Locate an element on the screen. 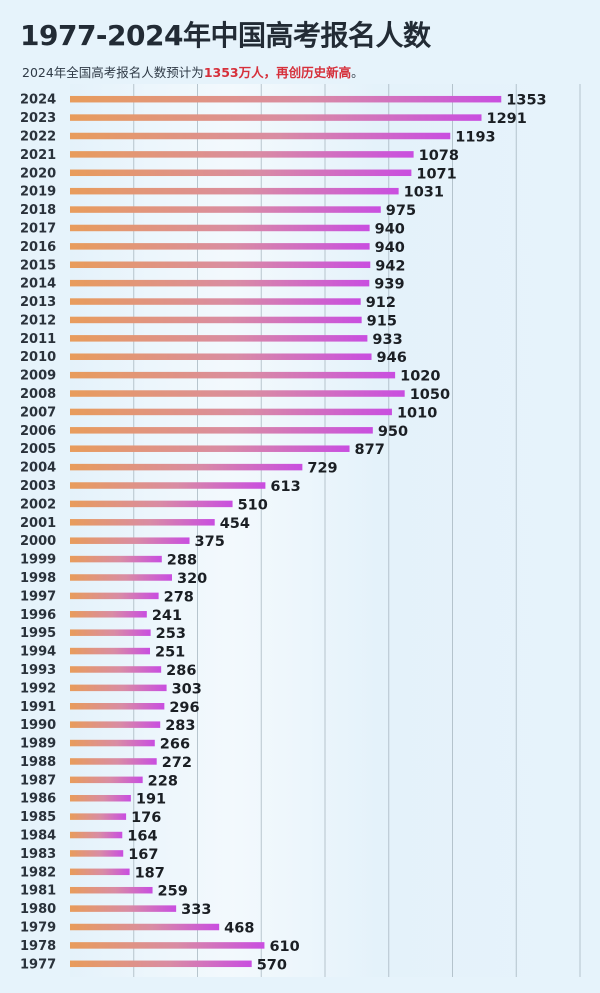  year-label: 2012 is located at coordinates (38, 320).